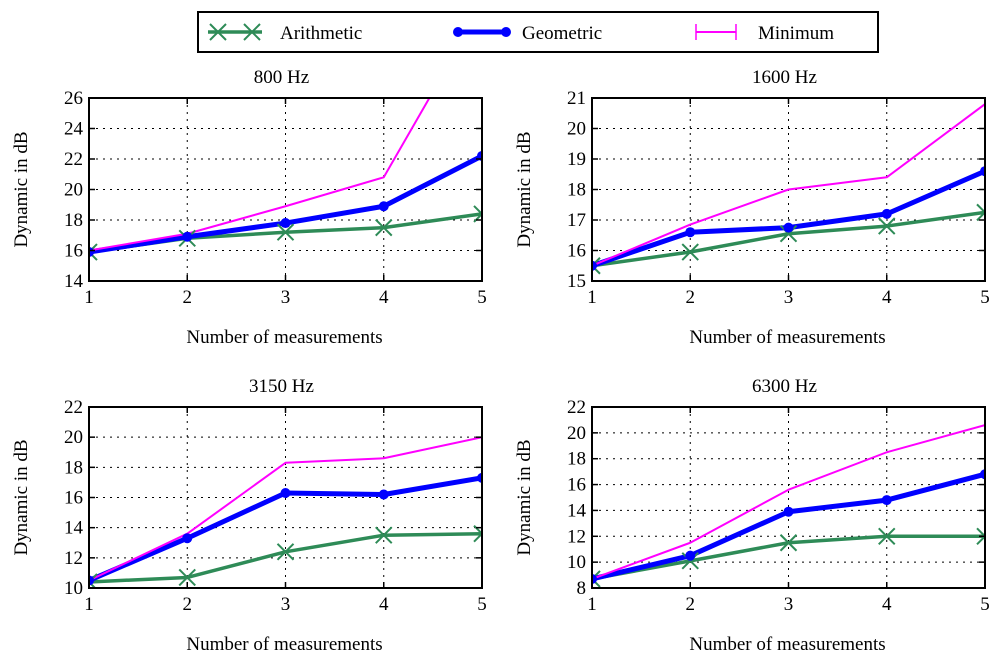 The height and width of the screenshot is (657, 990). I want to click on legend-box, so click(538, 32).